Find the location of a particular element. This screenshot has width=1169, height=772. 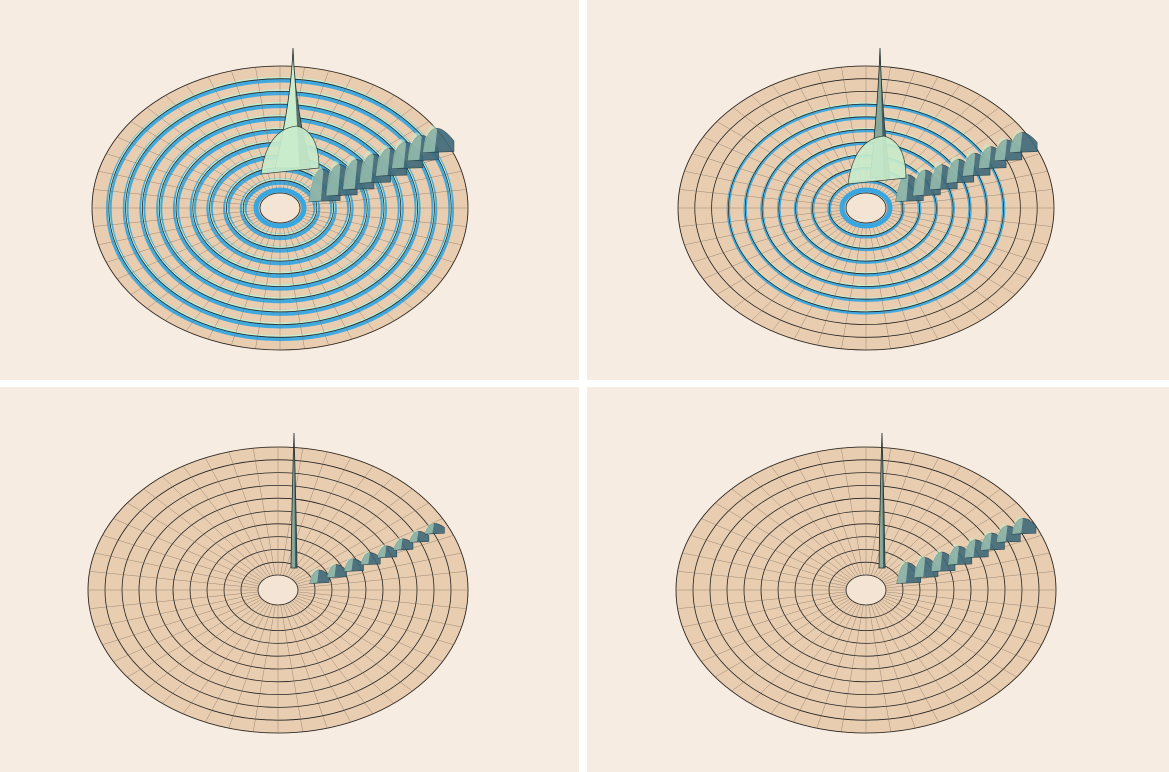

central-spike-shadow is located at coordinates (295, 500).